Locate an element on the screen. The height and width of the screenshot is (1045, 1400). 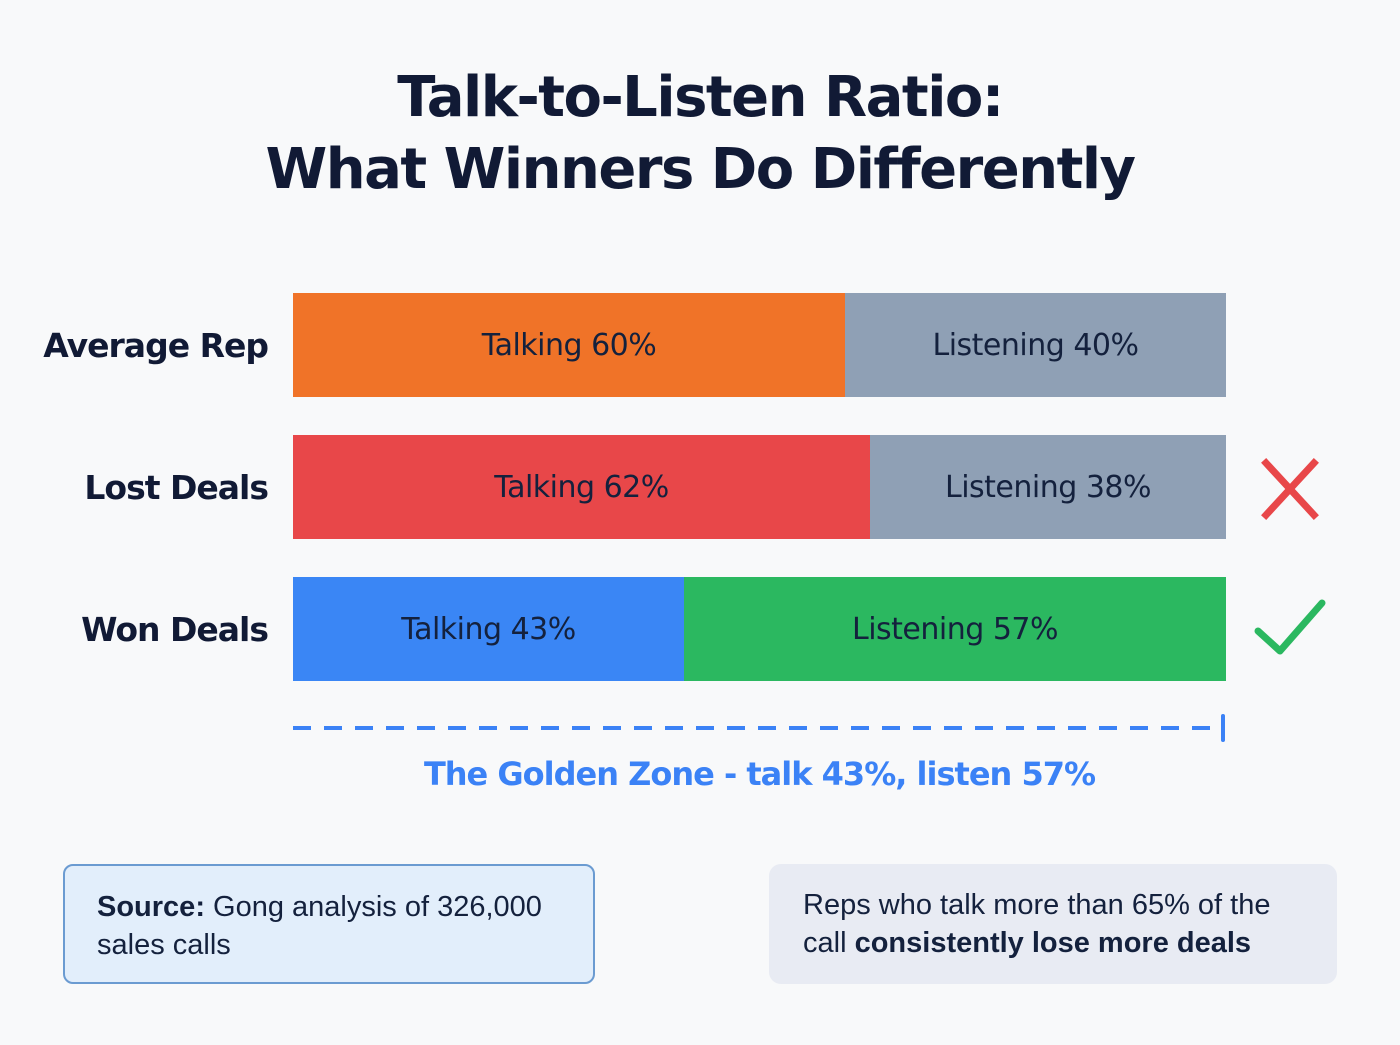
talking-segment: Talking 60% is located at coordinates (569, 345).